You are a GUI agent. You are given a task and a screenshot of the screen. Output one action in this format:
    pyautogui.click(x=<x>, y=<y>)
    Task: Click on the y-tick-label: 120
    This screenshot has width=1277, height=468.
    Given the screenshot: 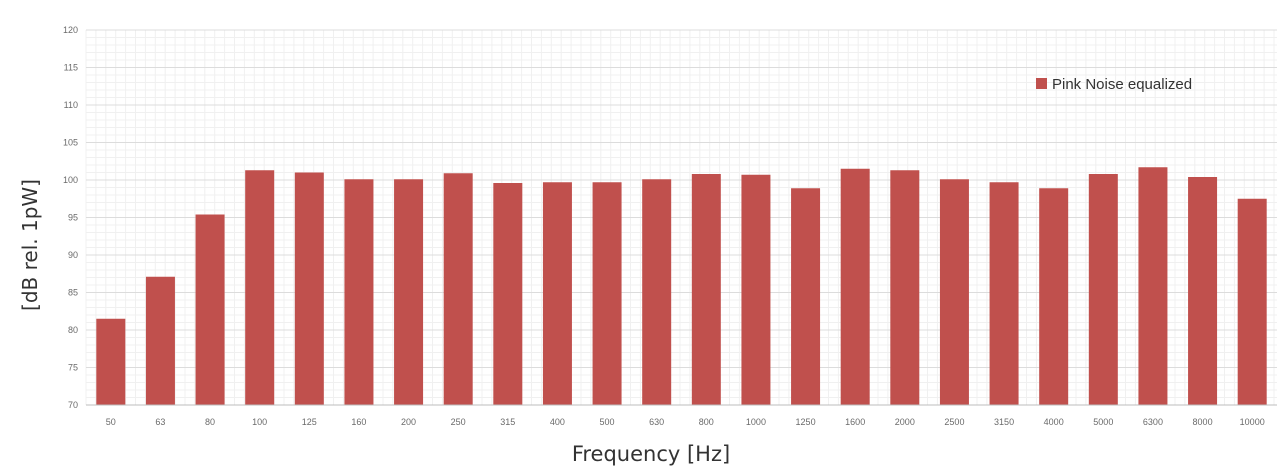 What is the action you would take?
    pyautogui.click(x=70, y=30)
    